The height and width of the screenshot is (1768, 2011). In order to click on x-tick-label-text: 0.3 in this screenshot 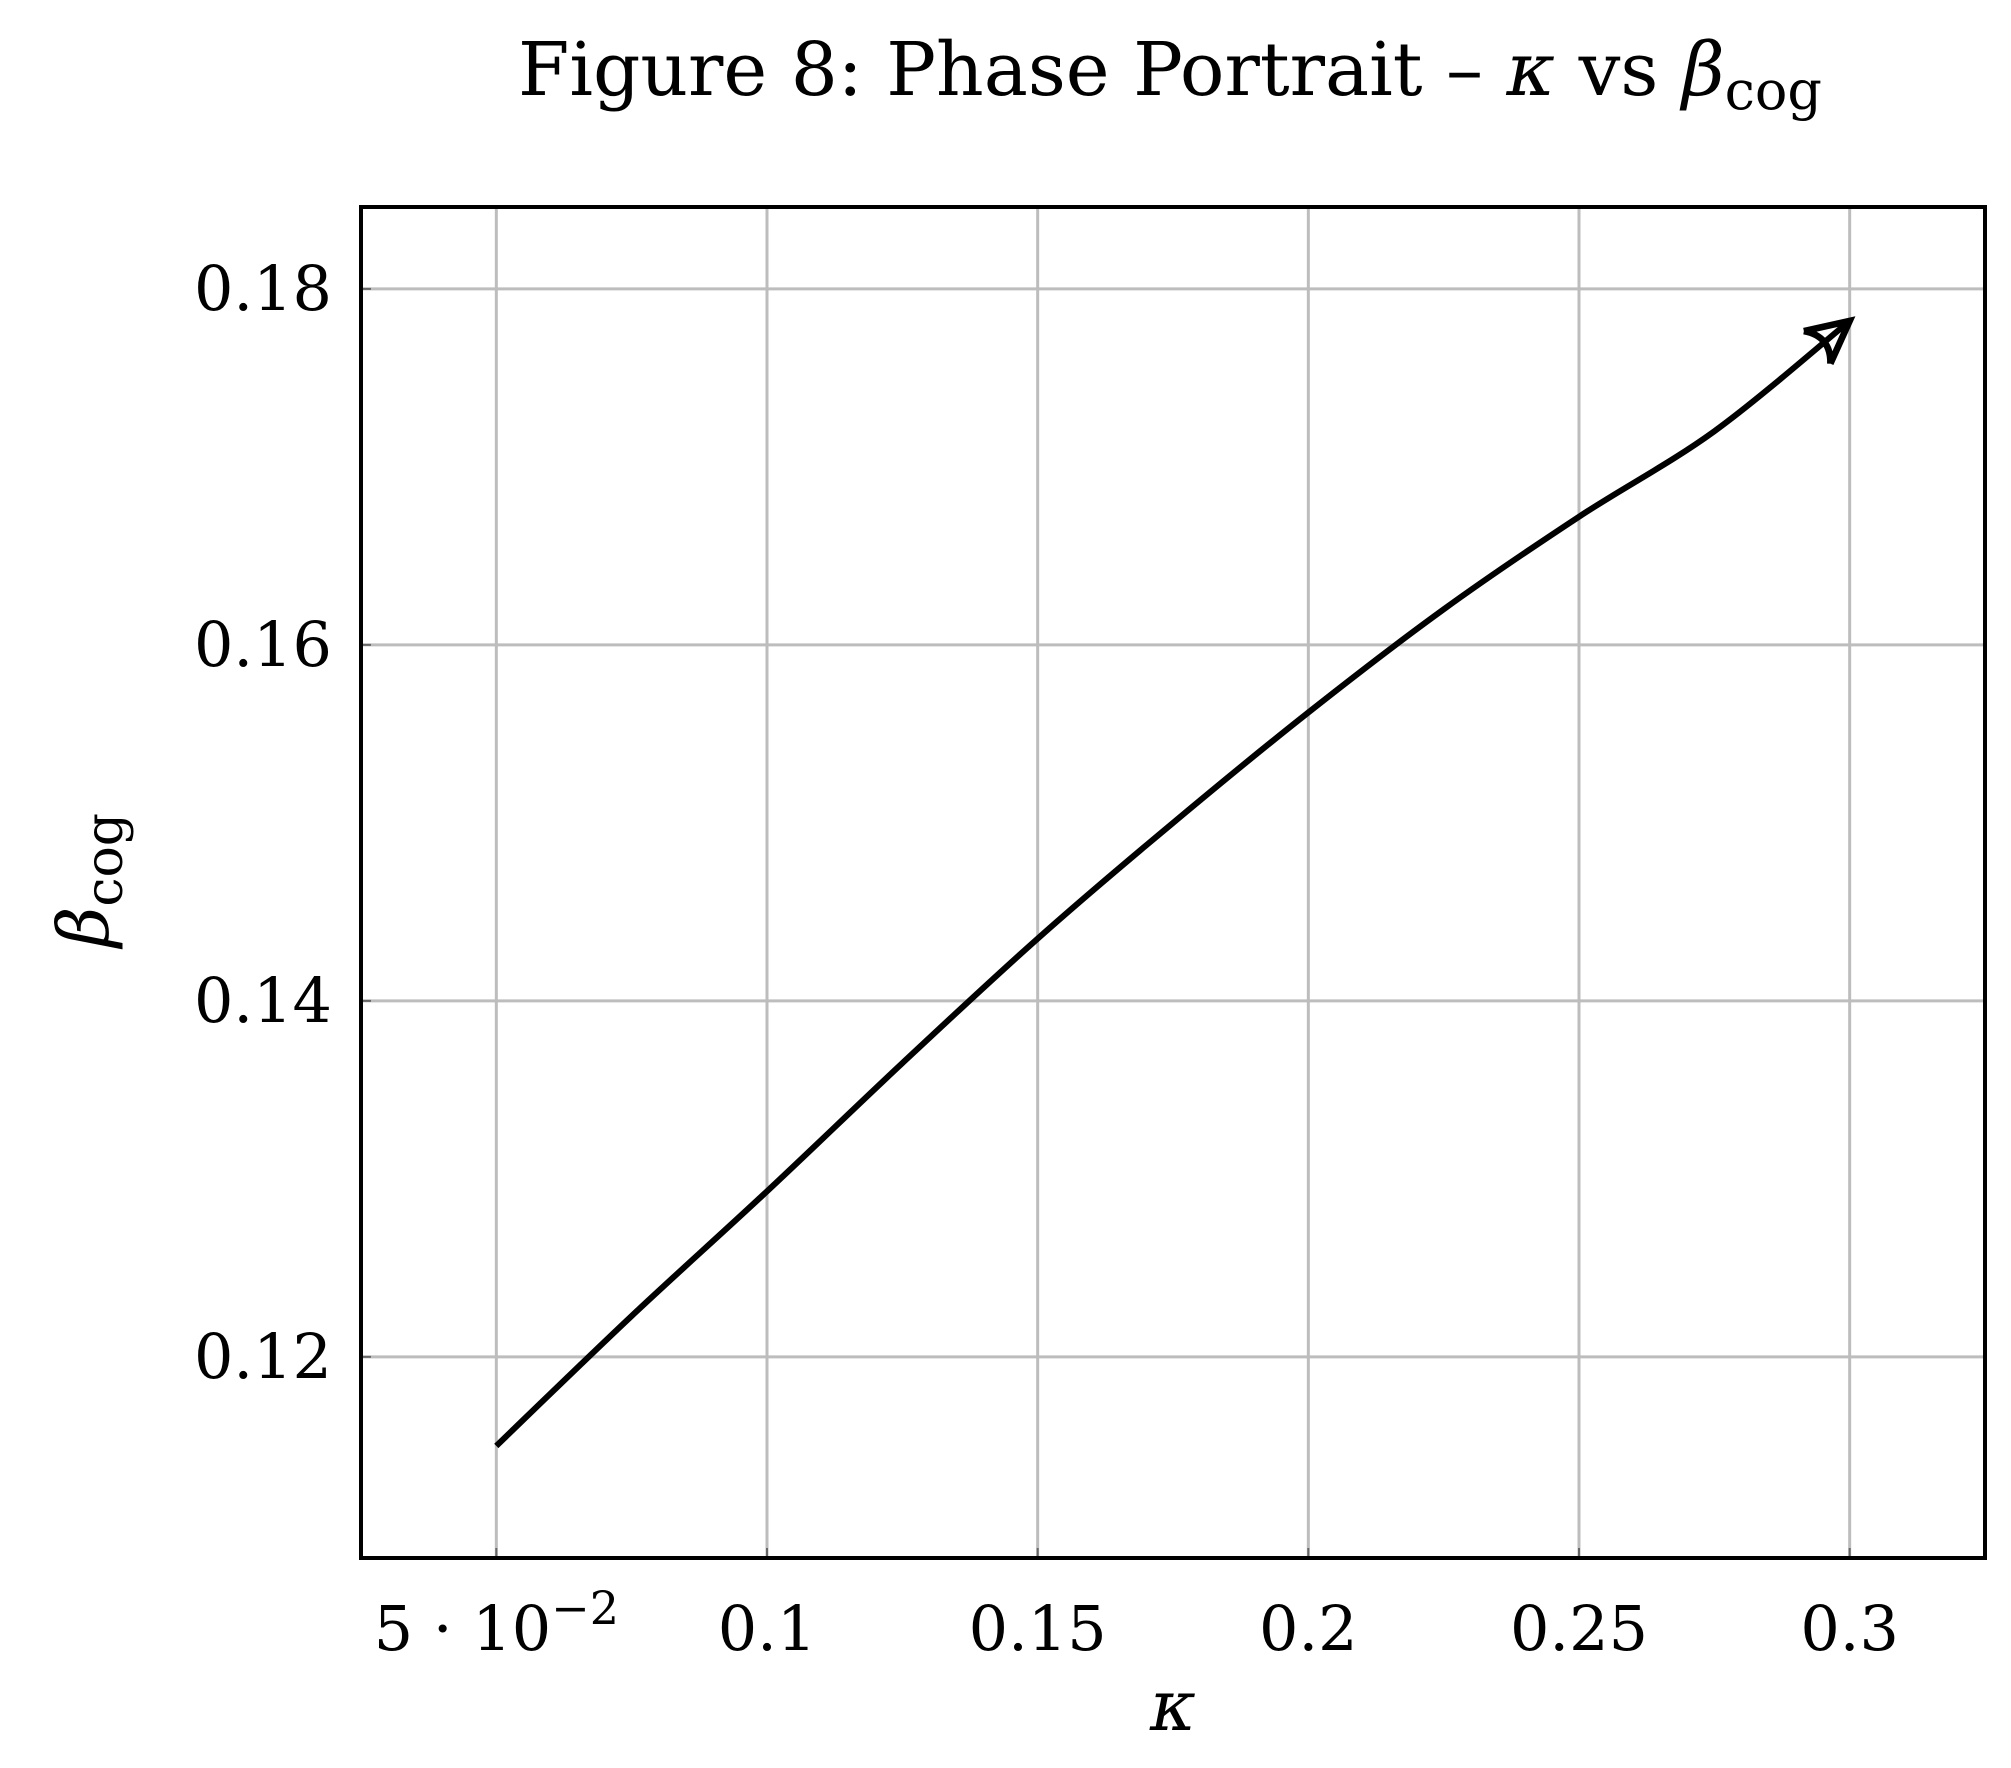, I will do `click(1849, 1628)`.